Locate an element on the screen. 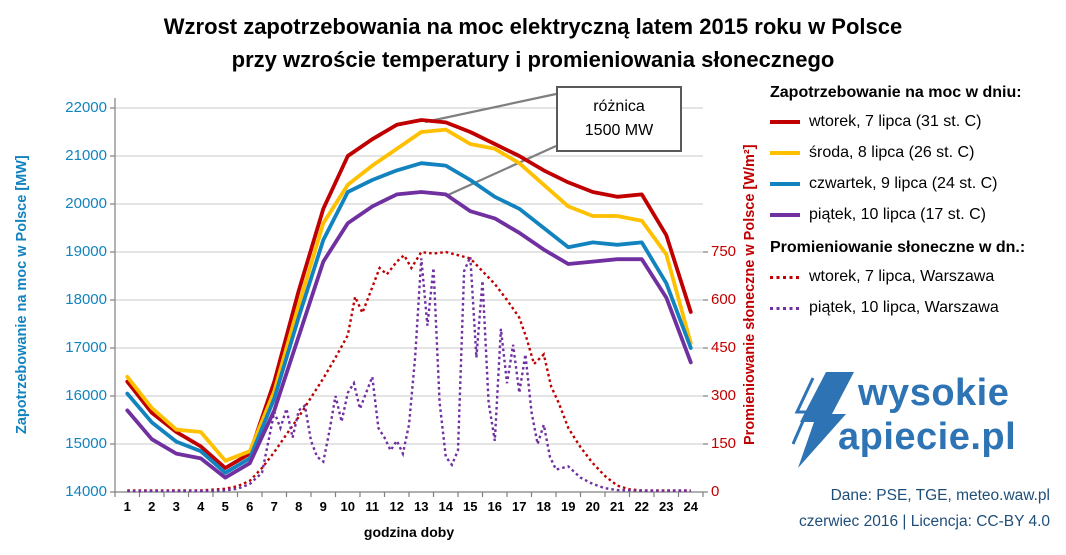 This screenshot has width=1066, height=555. legend-swatch-yellow-solid is located at coordinates (785, 153).